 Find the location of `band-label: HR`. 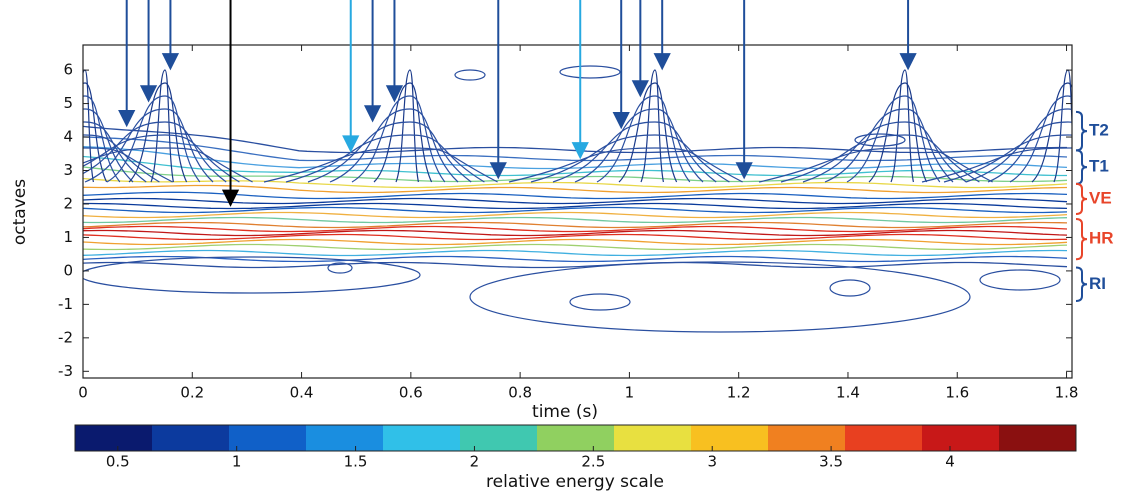

band-label: HR is located at coordinates (1101, 238).